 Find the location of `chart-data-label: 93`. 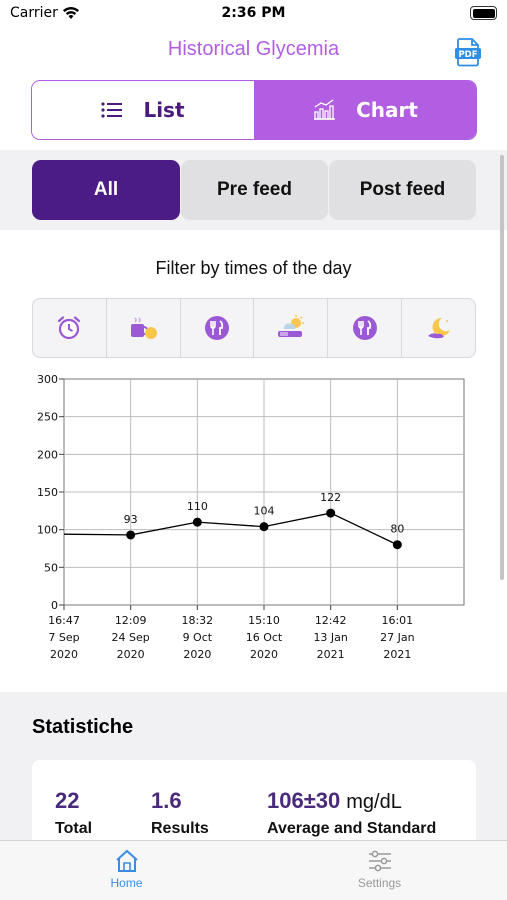

chart-data-label: 93 is located at coordinates (131, 519).